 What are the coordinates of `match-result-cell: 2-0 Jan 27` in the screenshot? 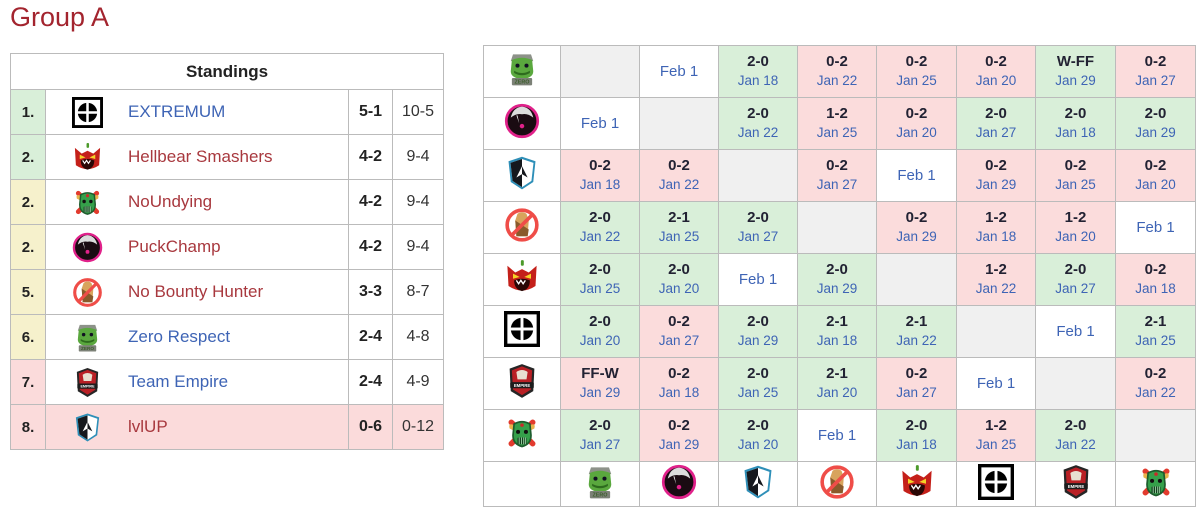 It's located at (1075, 279).